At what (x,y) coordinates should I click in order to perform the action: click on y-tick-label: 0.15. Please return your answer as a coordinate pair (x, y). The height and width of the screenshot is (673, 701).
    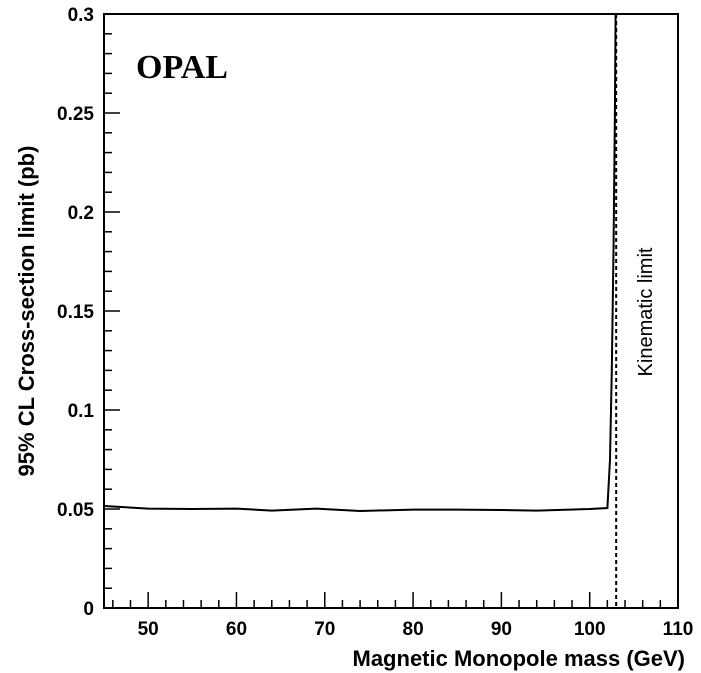
    Looking at the image, I should click on (75, 312).